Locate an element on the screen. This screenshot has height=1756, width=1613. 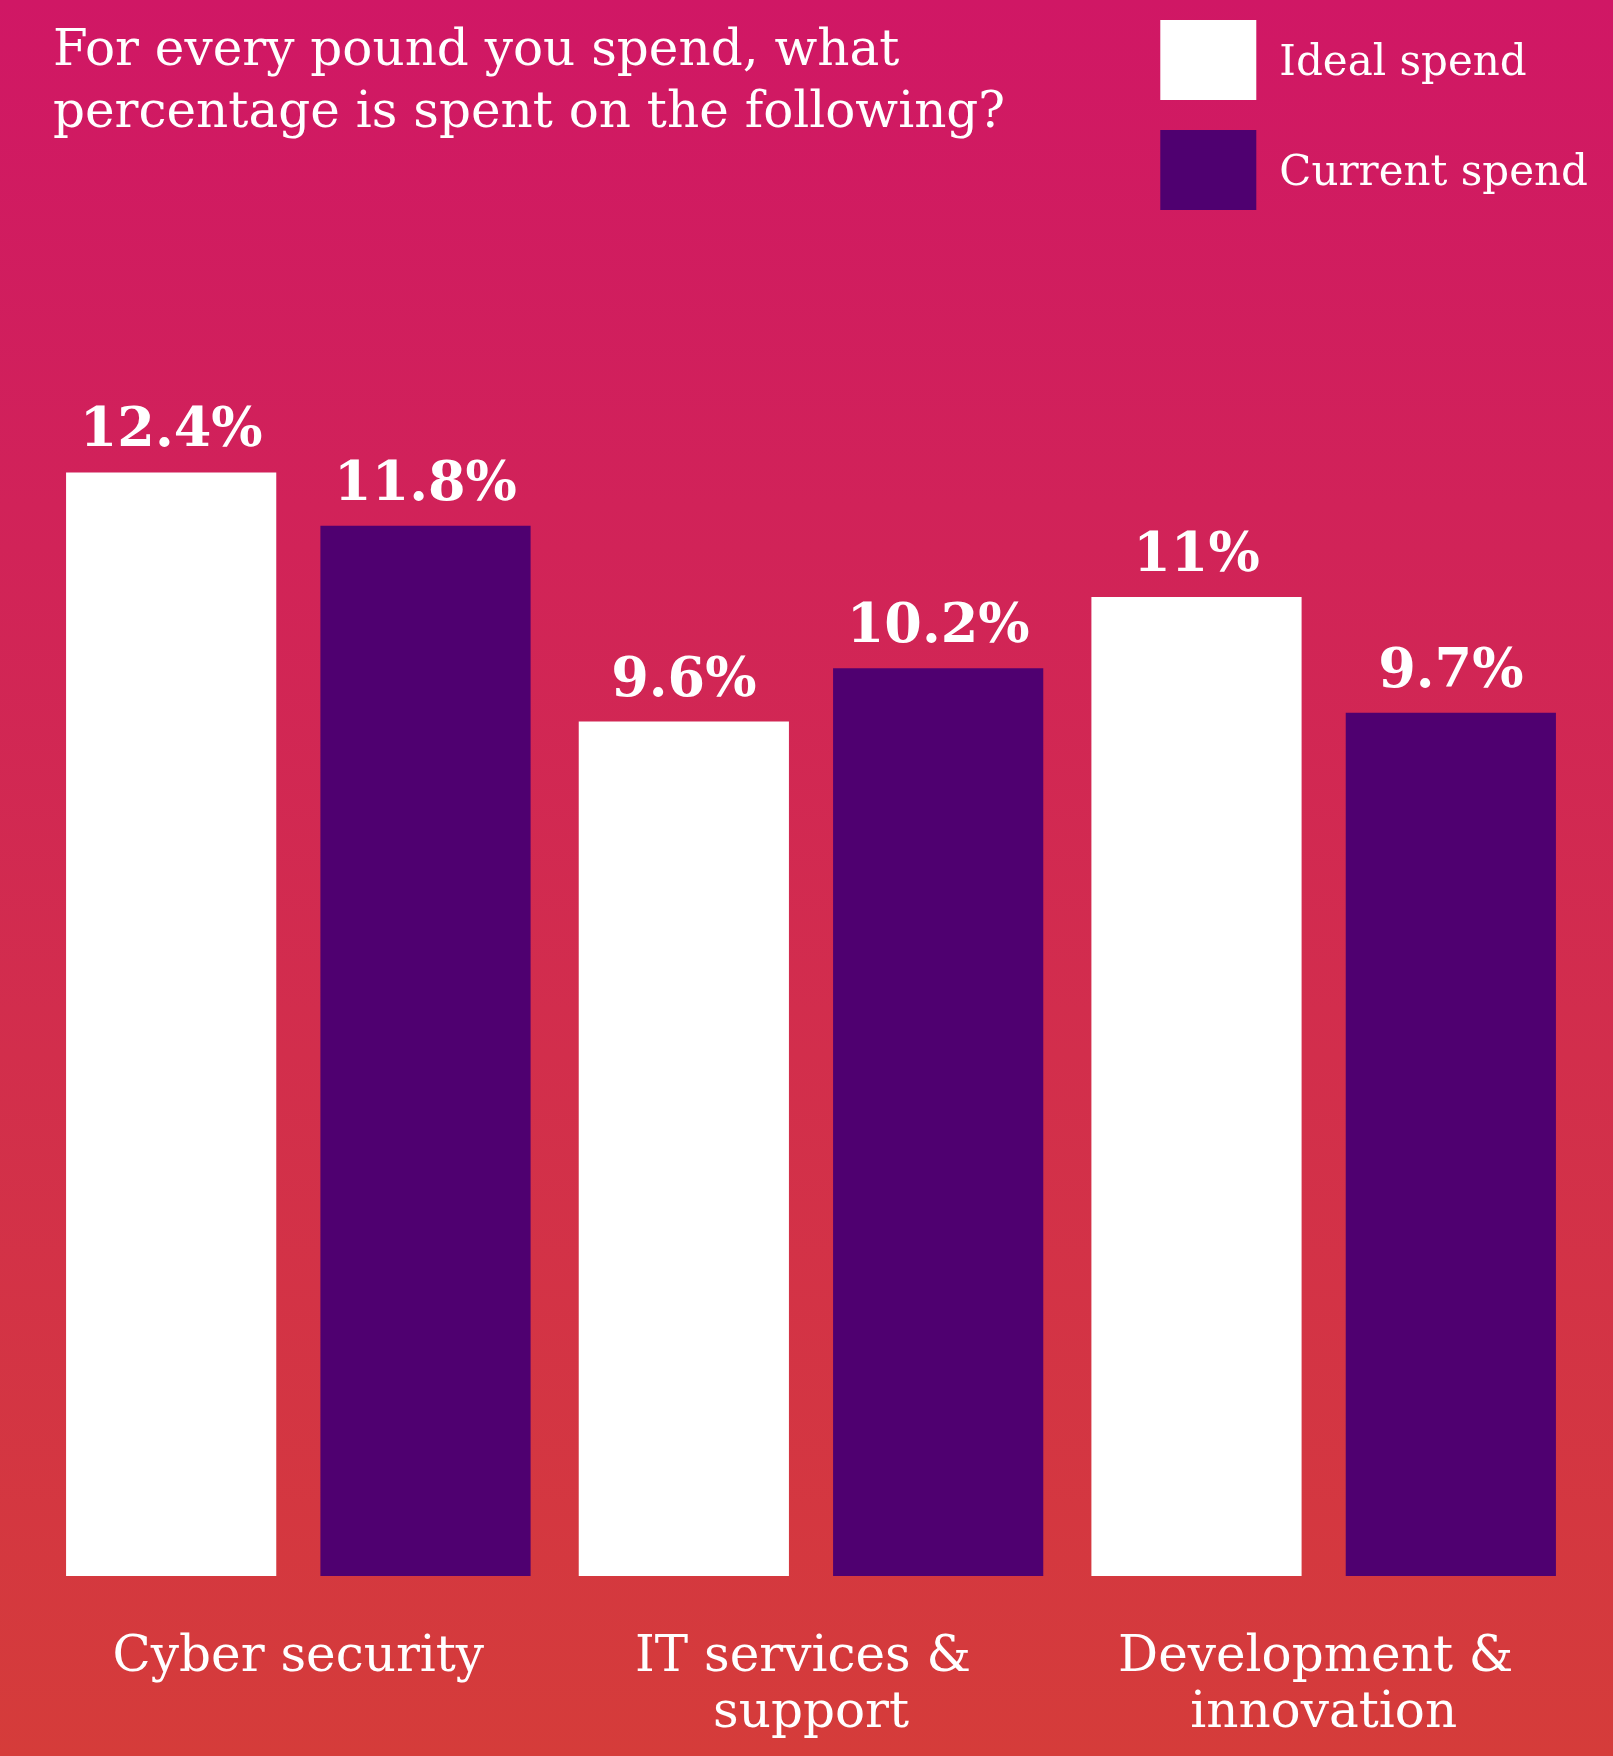
data-label: 11.8% is located at coordinates (425, 480).